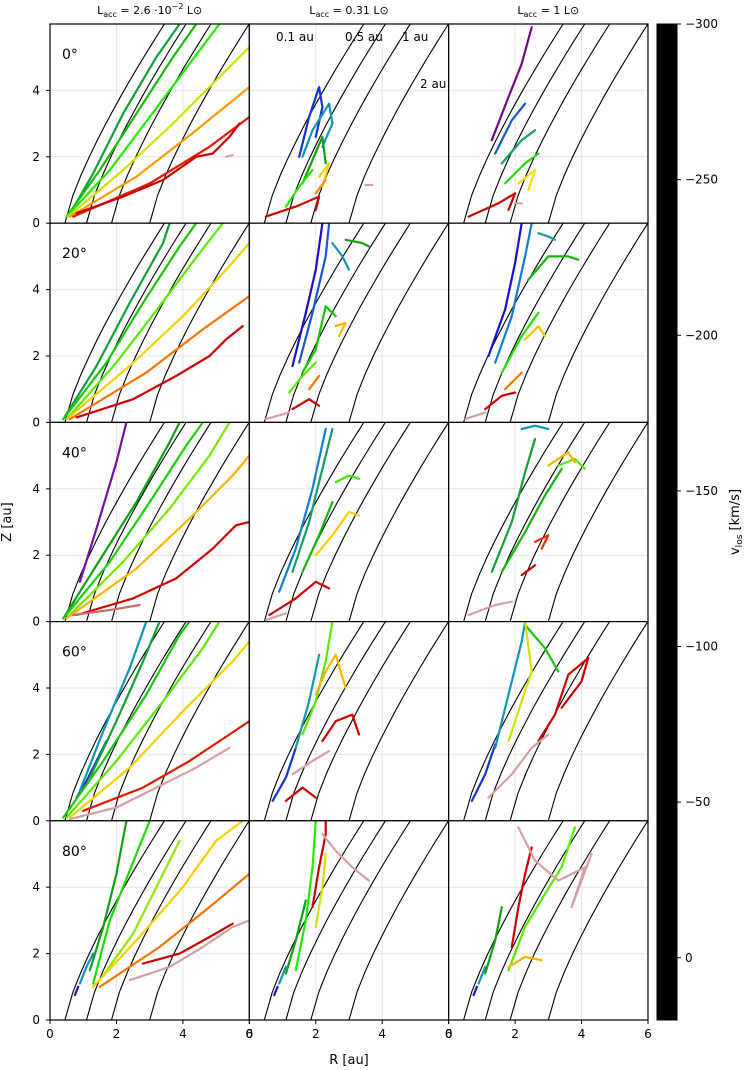 The image size is (748, 1070). I want to click on panel-r0-c1, so click(349, 123).